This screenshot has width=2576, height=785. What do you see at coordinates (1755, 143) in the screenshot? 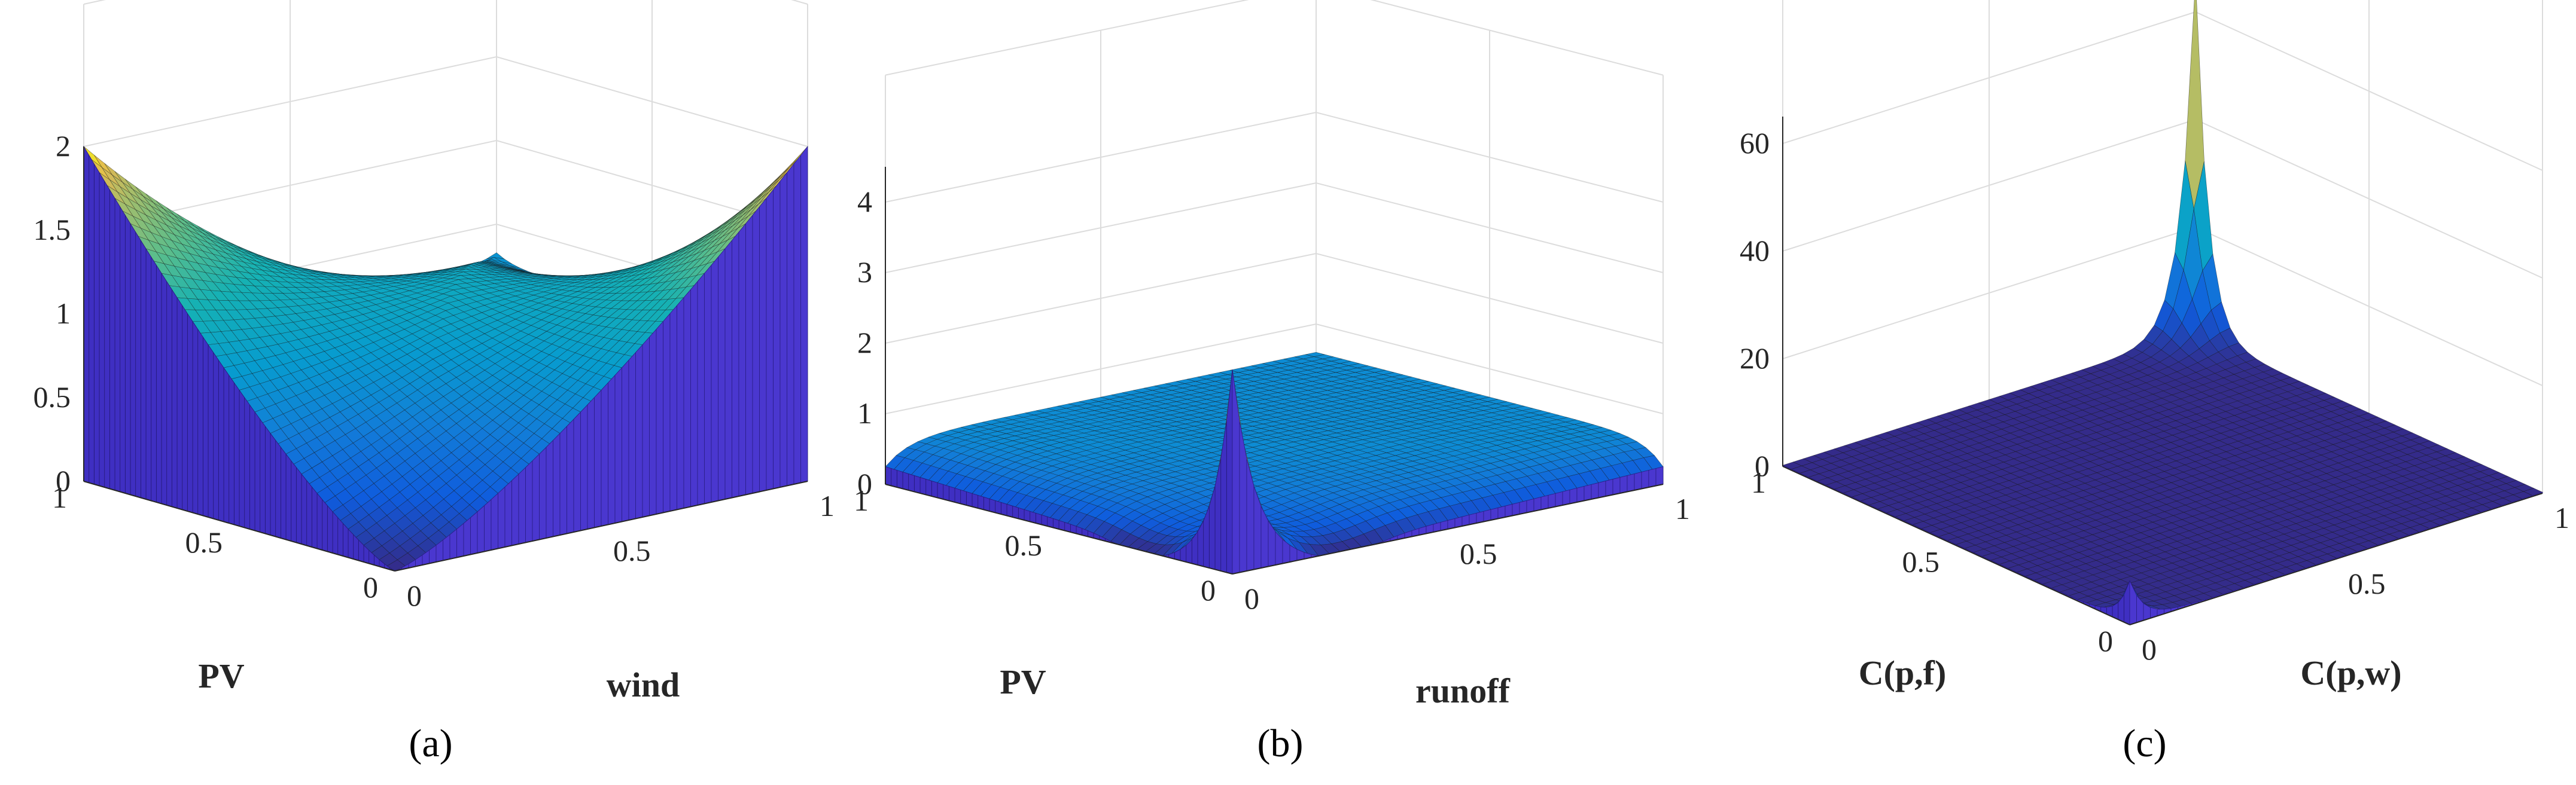
I see `z-tick-label: 60` at bounding box center [1755, 143].